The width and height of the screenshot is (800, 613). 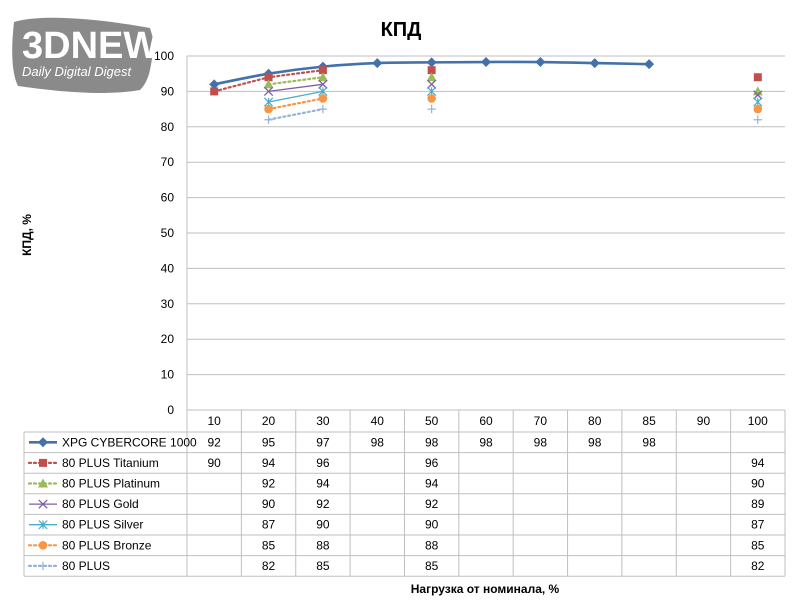 What do you see at coordinates (323, 545) in the screenshot?
I see `table-cell: 88` at bounding box center [323, 545].